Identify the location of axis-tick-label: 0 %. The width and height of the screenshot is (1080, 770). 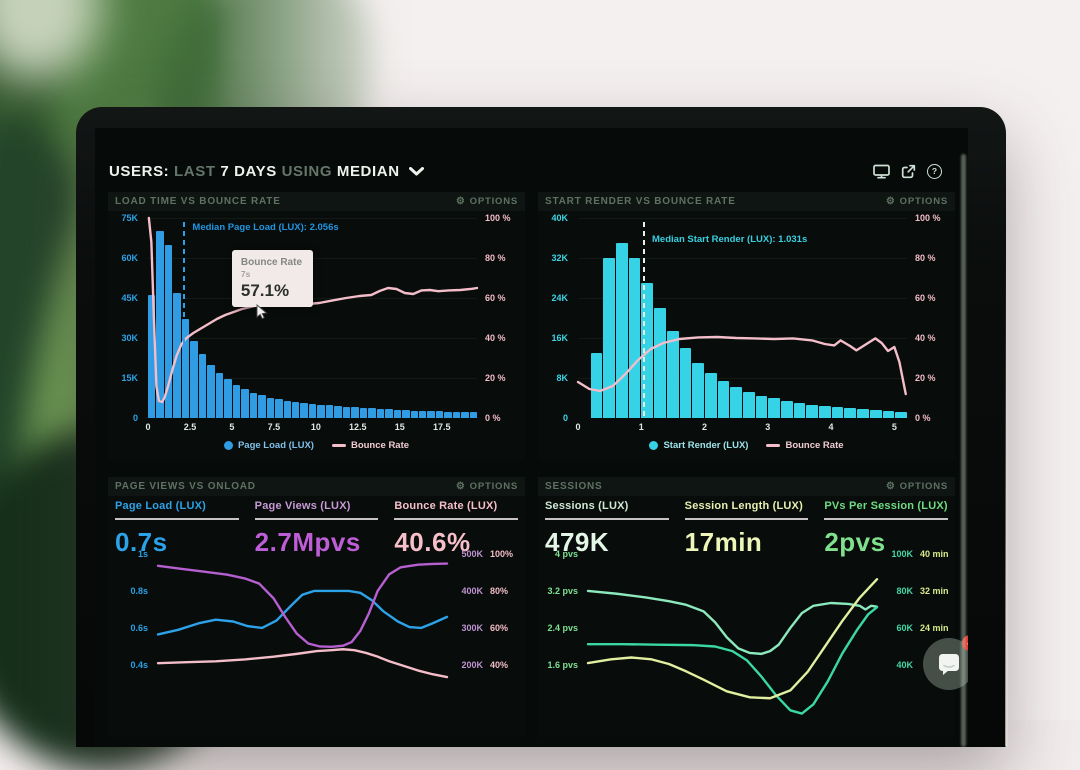
(493, 418).